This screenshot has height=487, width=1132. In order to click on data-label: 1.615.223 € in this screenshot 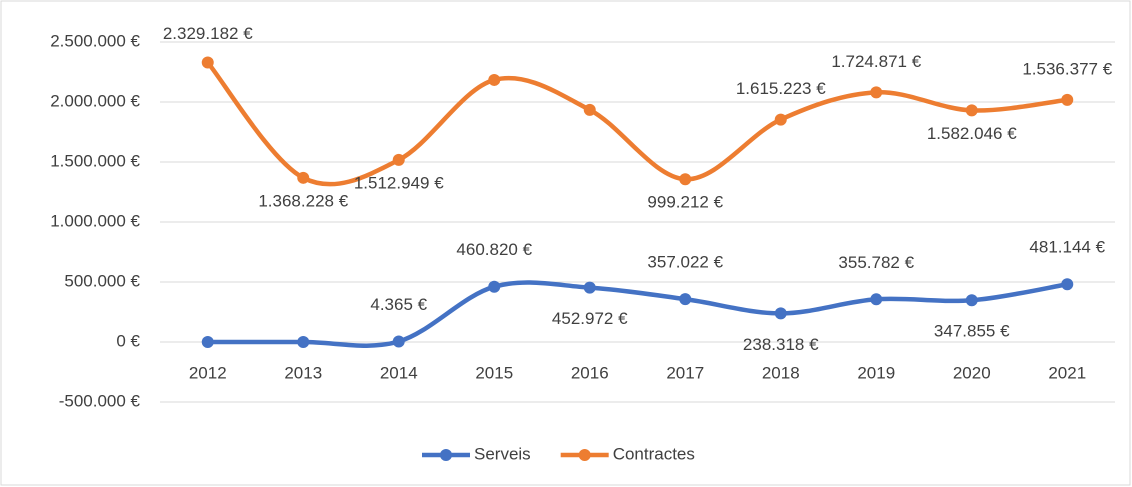, I will do `click(781, 88)`.